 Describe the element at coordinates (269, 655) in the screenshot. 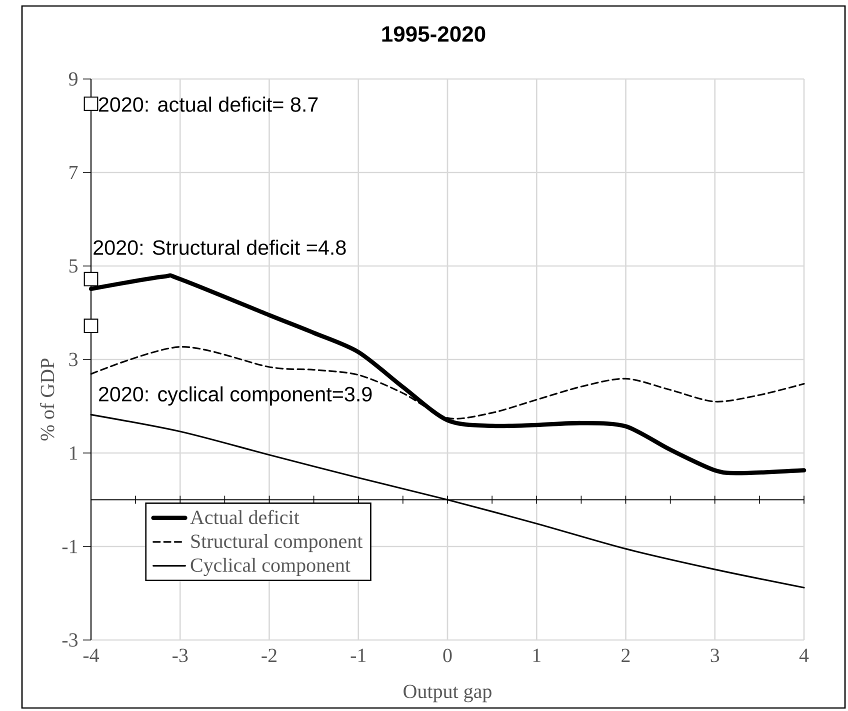

I see `x-tick-label: -2` at that location.